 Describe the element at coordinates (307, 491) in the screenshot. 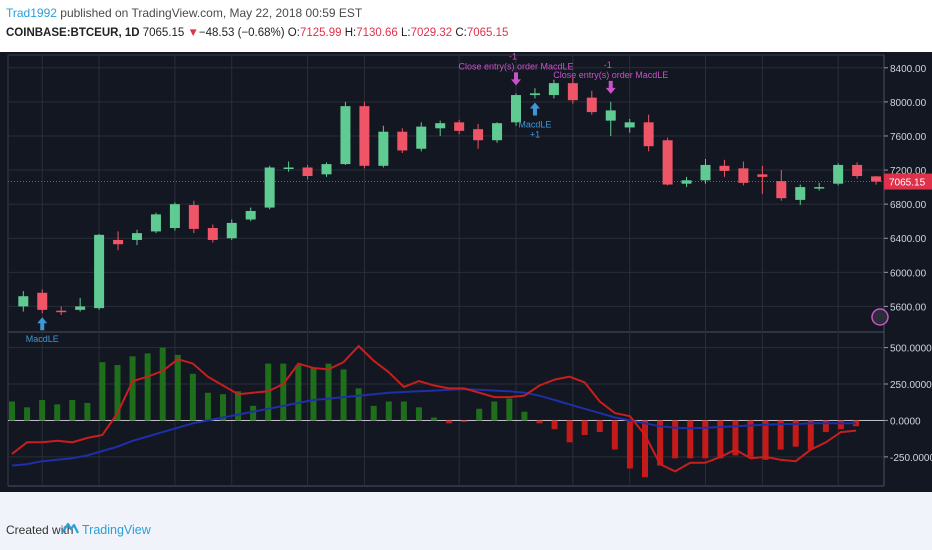

I see `x-tick-label: 23` at that location.